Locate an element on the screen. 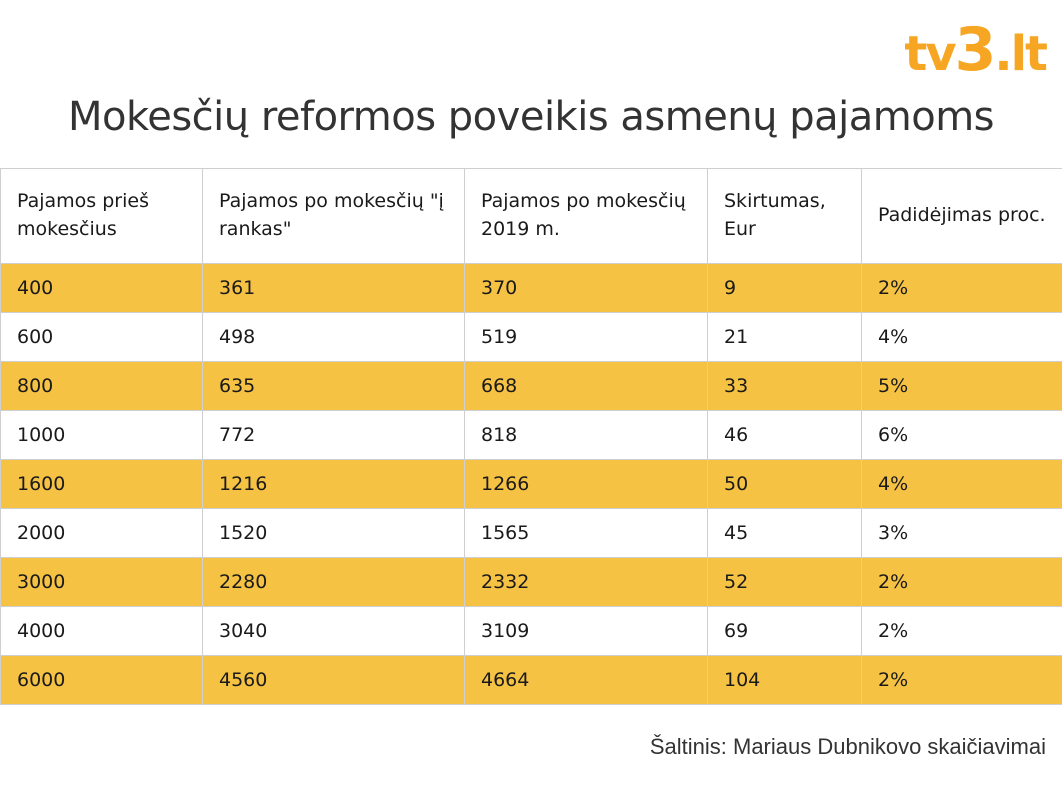 This screenshot has width=1062, height=800. table-cell: 1266 is located at coordinates (586, 484).